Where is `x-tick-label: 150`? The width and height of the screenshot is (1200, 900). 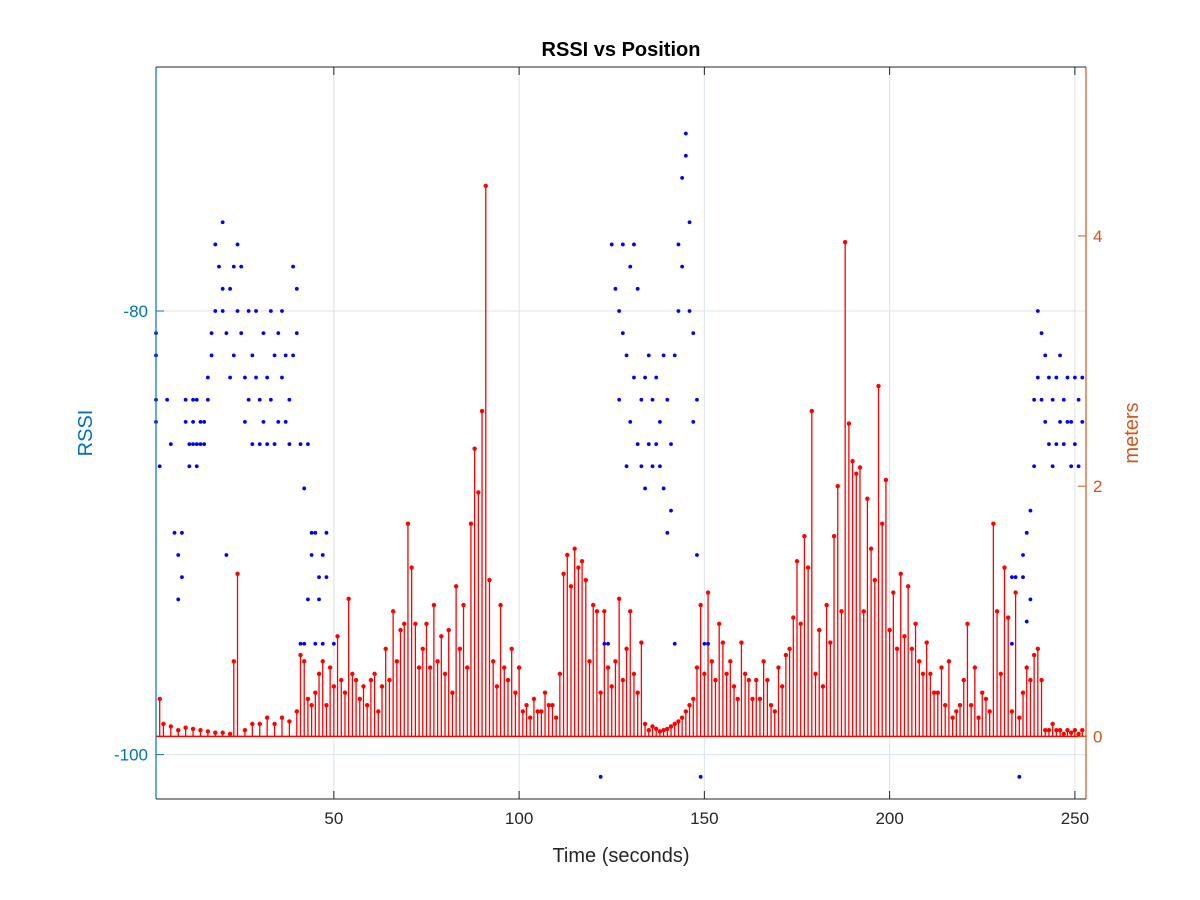
x-tick-label: 150 is located at coordinates (704, 818).